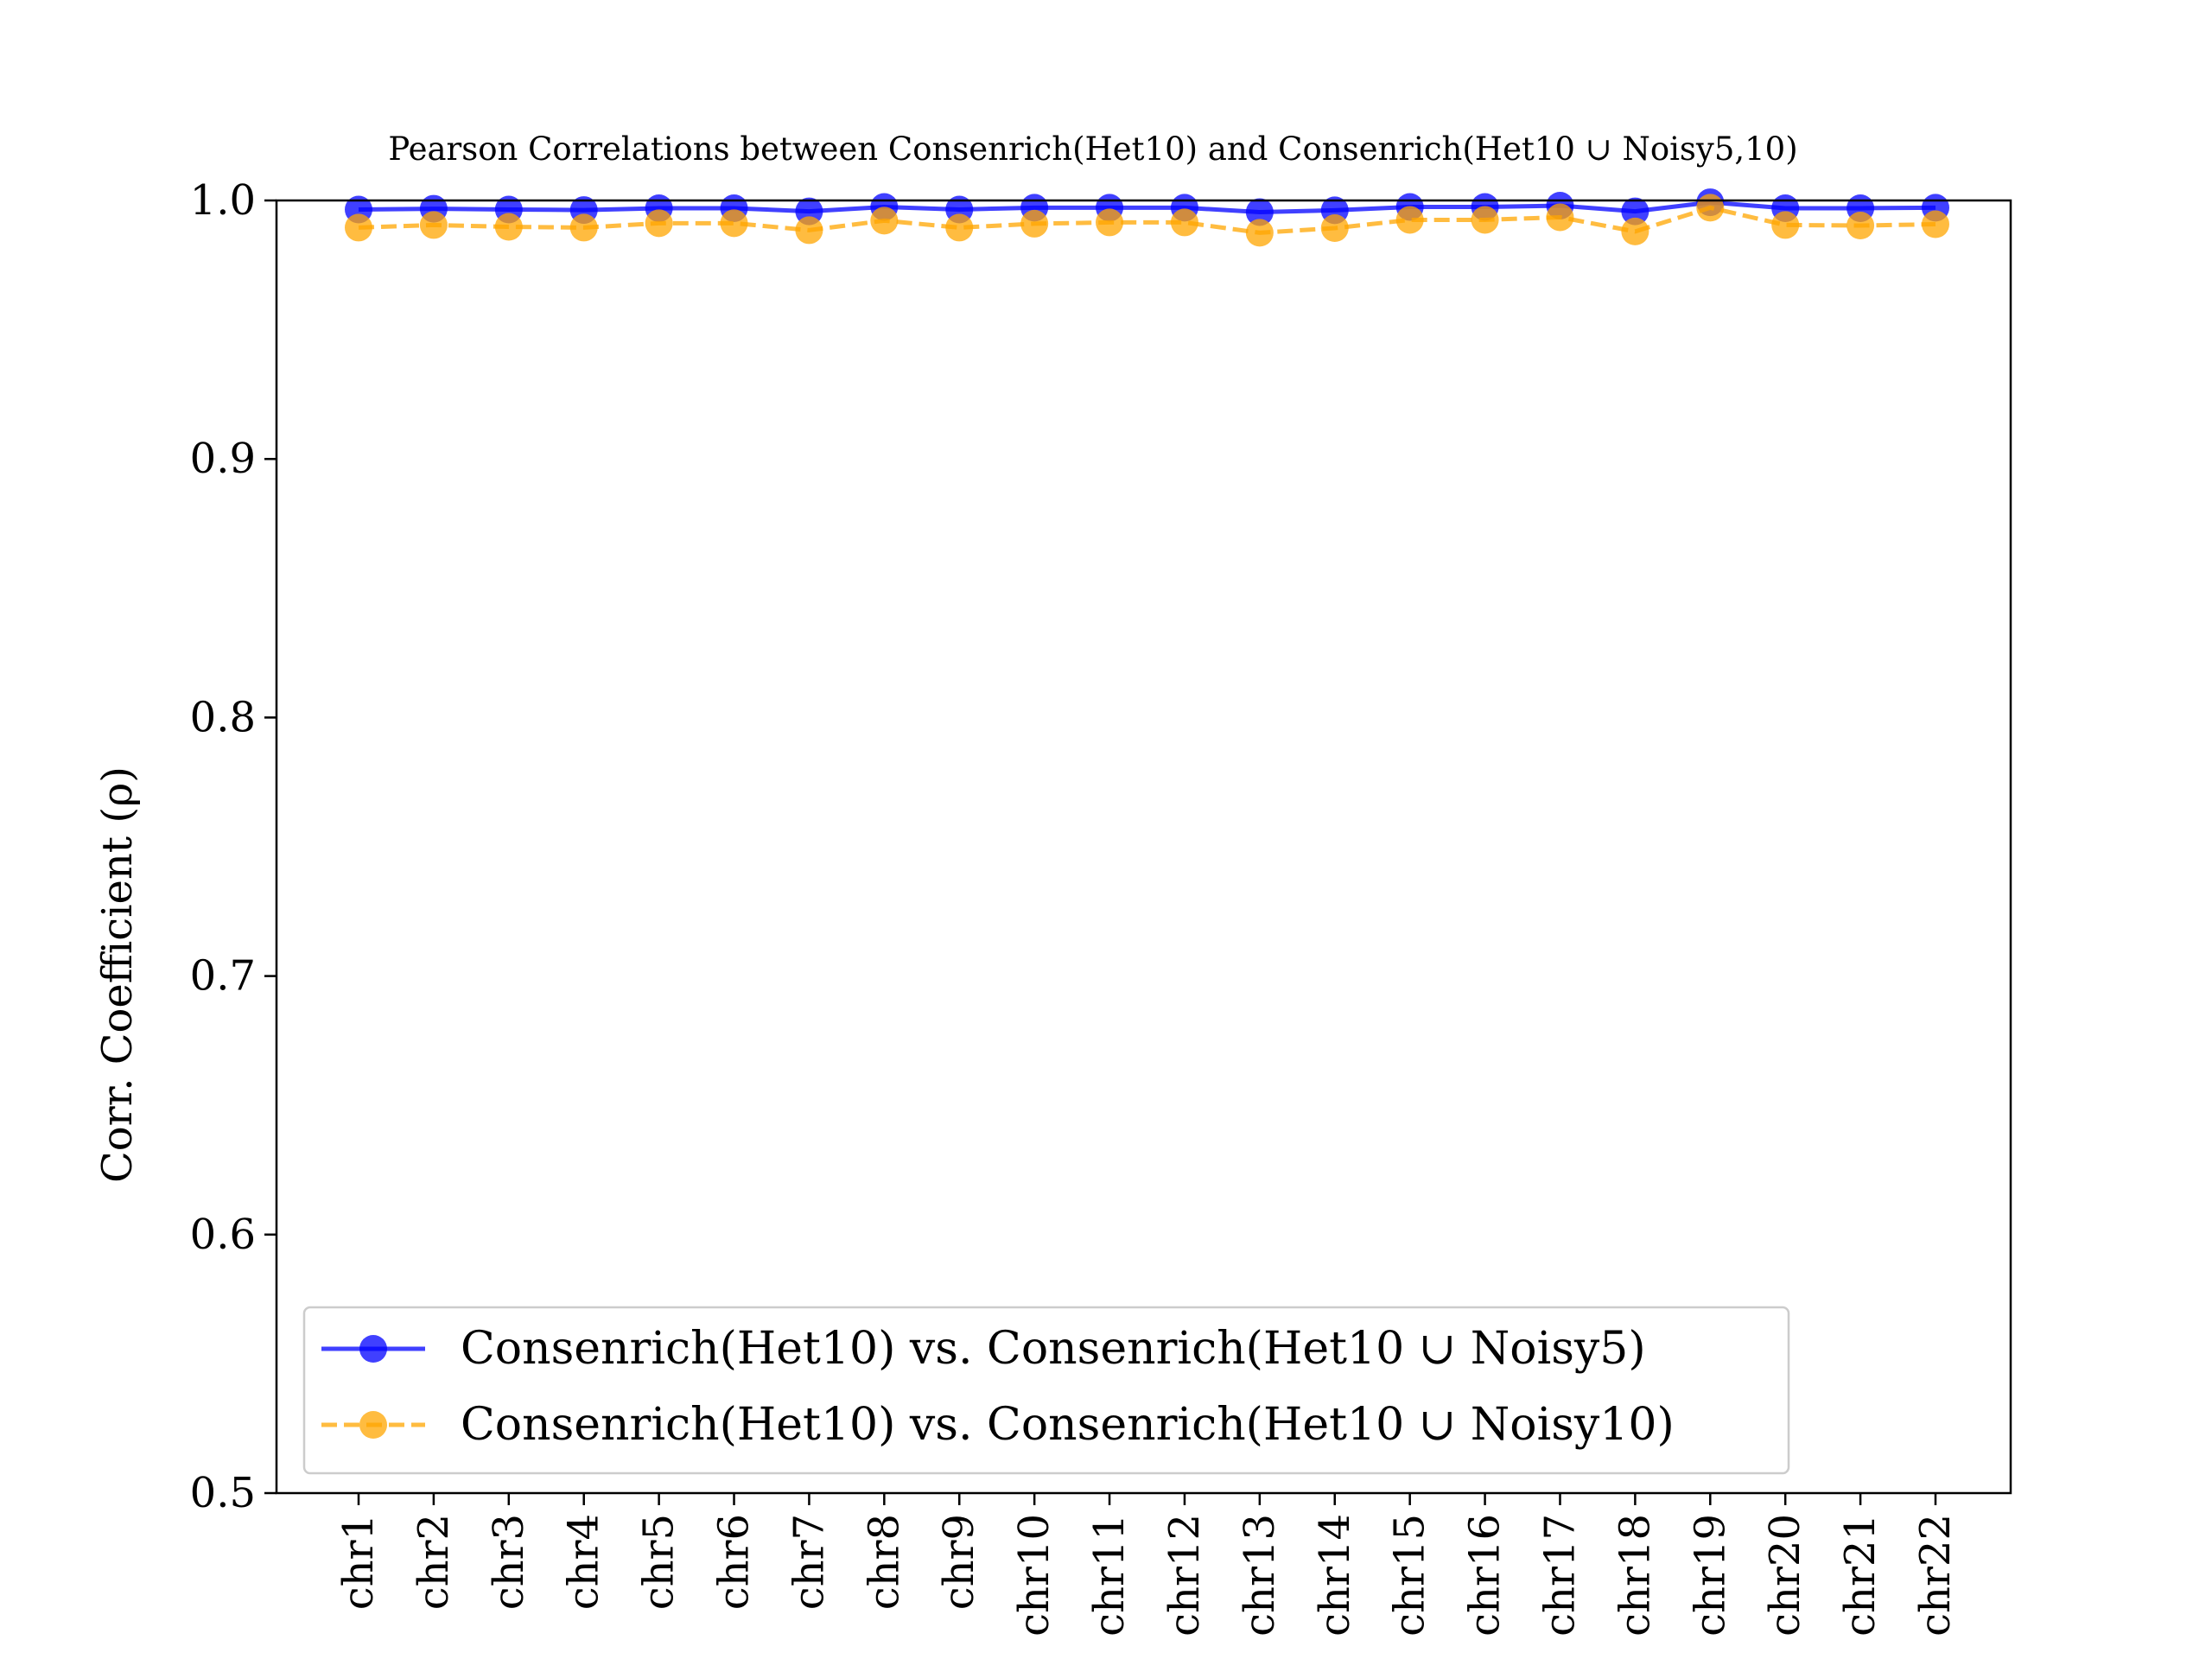 The image size is (2212, 1659). I want to click on y-tick-label: 0.9, so click(223, 459).